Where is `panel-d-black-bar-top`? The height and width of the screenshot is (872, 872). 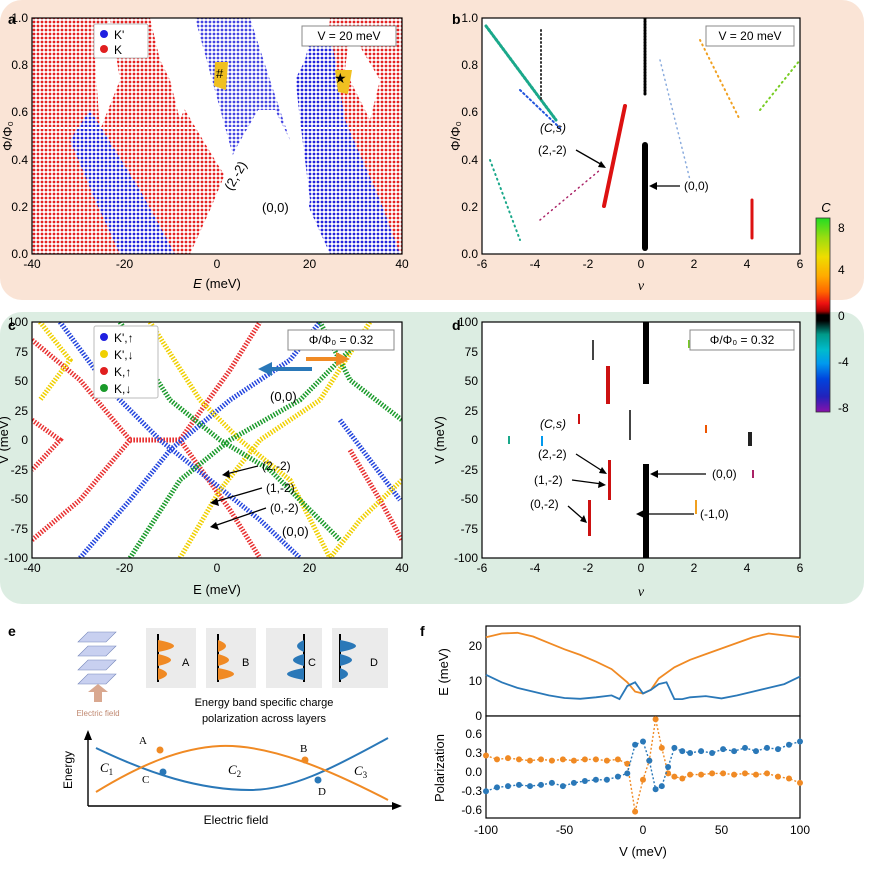
panel-d-black-bar-top is located at coordinates (646, 353).